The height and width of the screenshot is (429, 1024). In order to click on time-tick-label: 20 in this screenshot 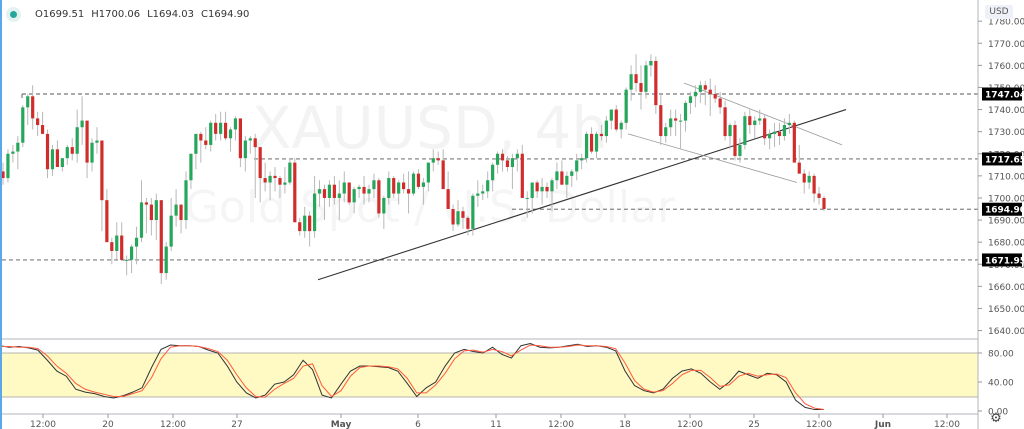, I will do `click(108, 424)`.